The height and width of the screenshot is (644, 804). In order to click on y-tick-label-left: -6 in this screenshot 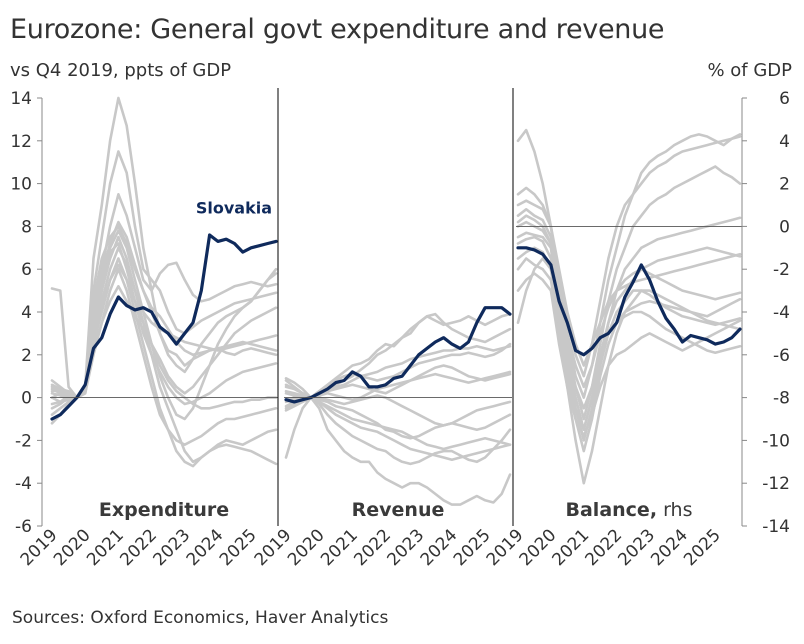, I will do `click(23, 527)`.